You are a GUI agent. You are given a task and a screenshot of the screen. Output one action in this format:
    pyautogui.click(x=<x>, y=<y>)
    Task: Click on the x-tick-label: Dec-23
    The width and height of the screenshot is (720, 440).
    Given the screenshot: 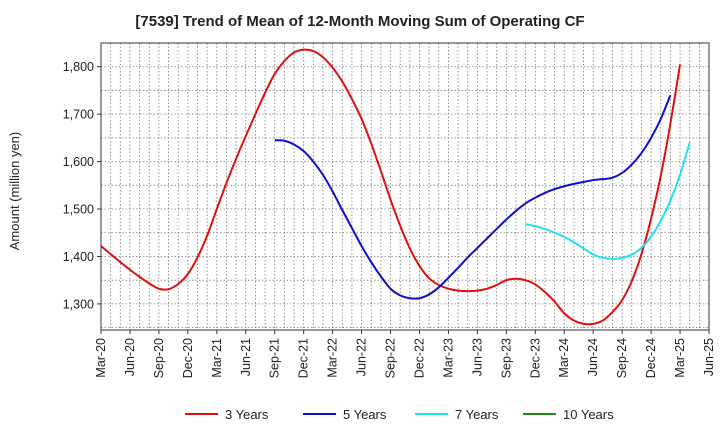 What is the action you would take?
    pyautogui.click(x=535, y=358)
    